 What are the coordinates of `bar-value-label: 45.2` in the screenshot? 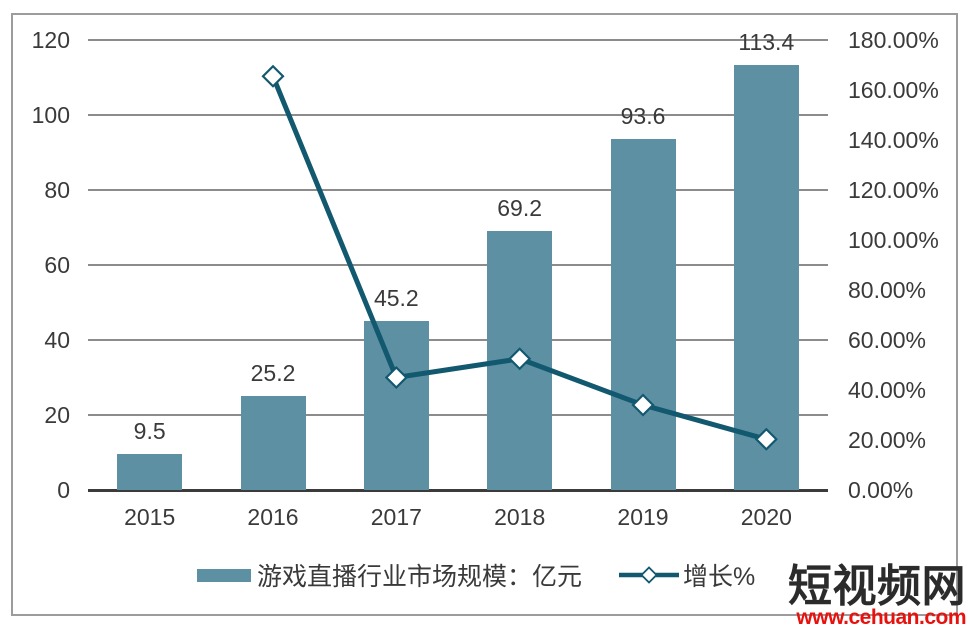 It's located at (396, 297).